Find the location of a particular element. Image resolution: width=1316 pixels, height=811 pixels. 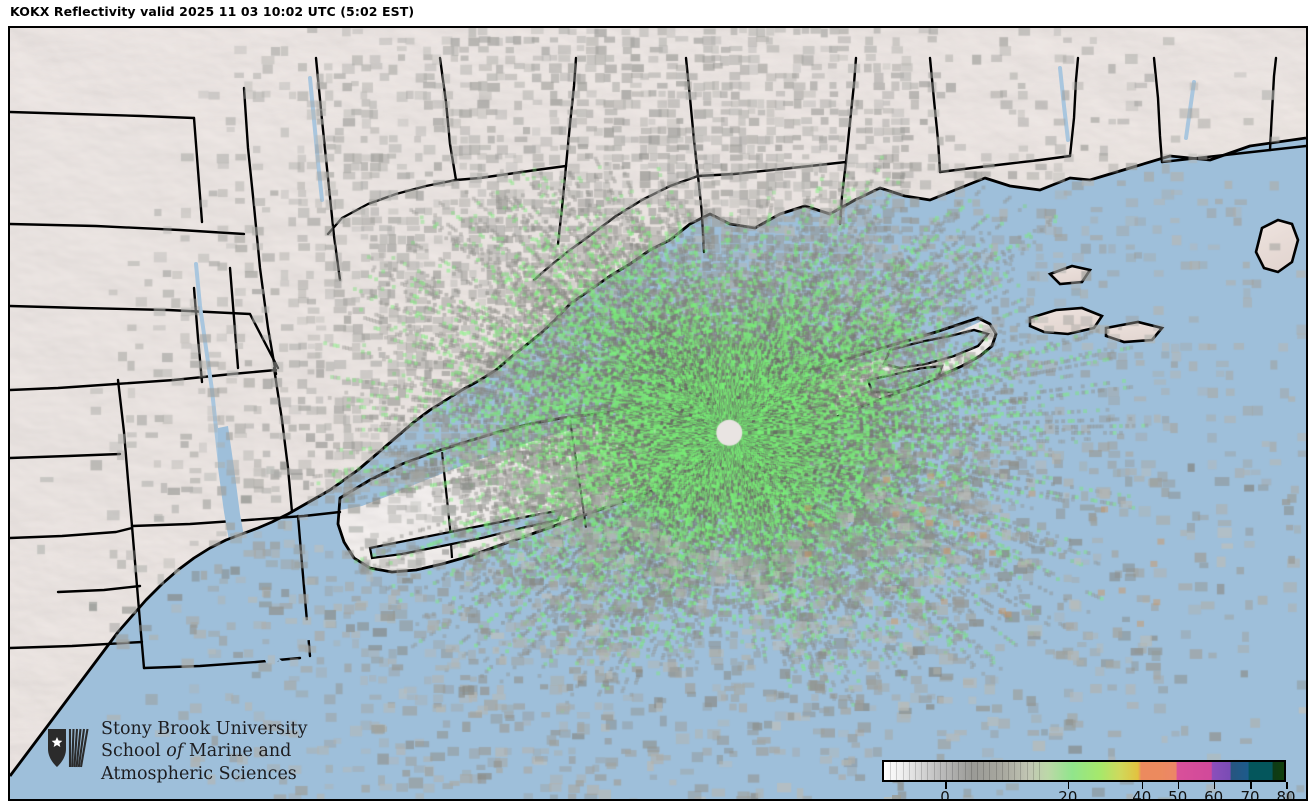

stray-radar-gate-icon is located at coordinates (892, 797).